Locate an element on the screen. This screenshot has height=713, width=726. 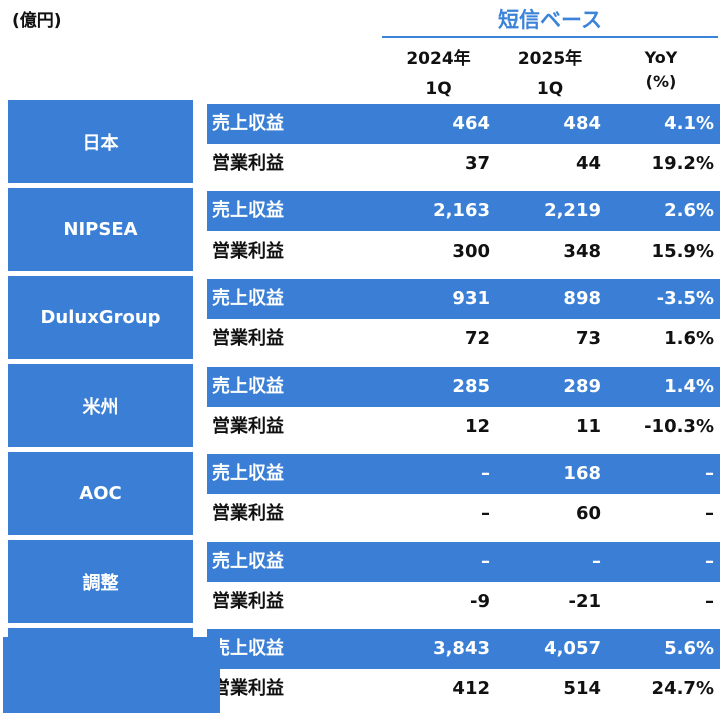
value-2025: 2,219 is located at coordinates (572, 210).